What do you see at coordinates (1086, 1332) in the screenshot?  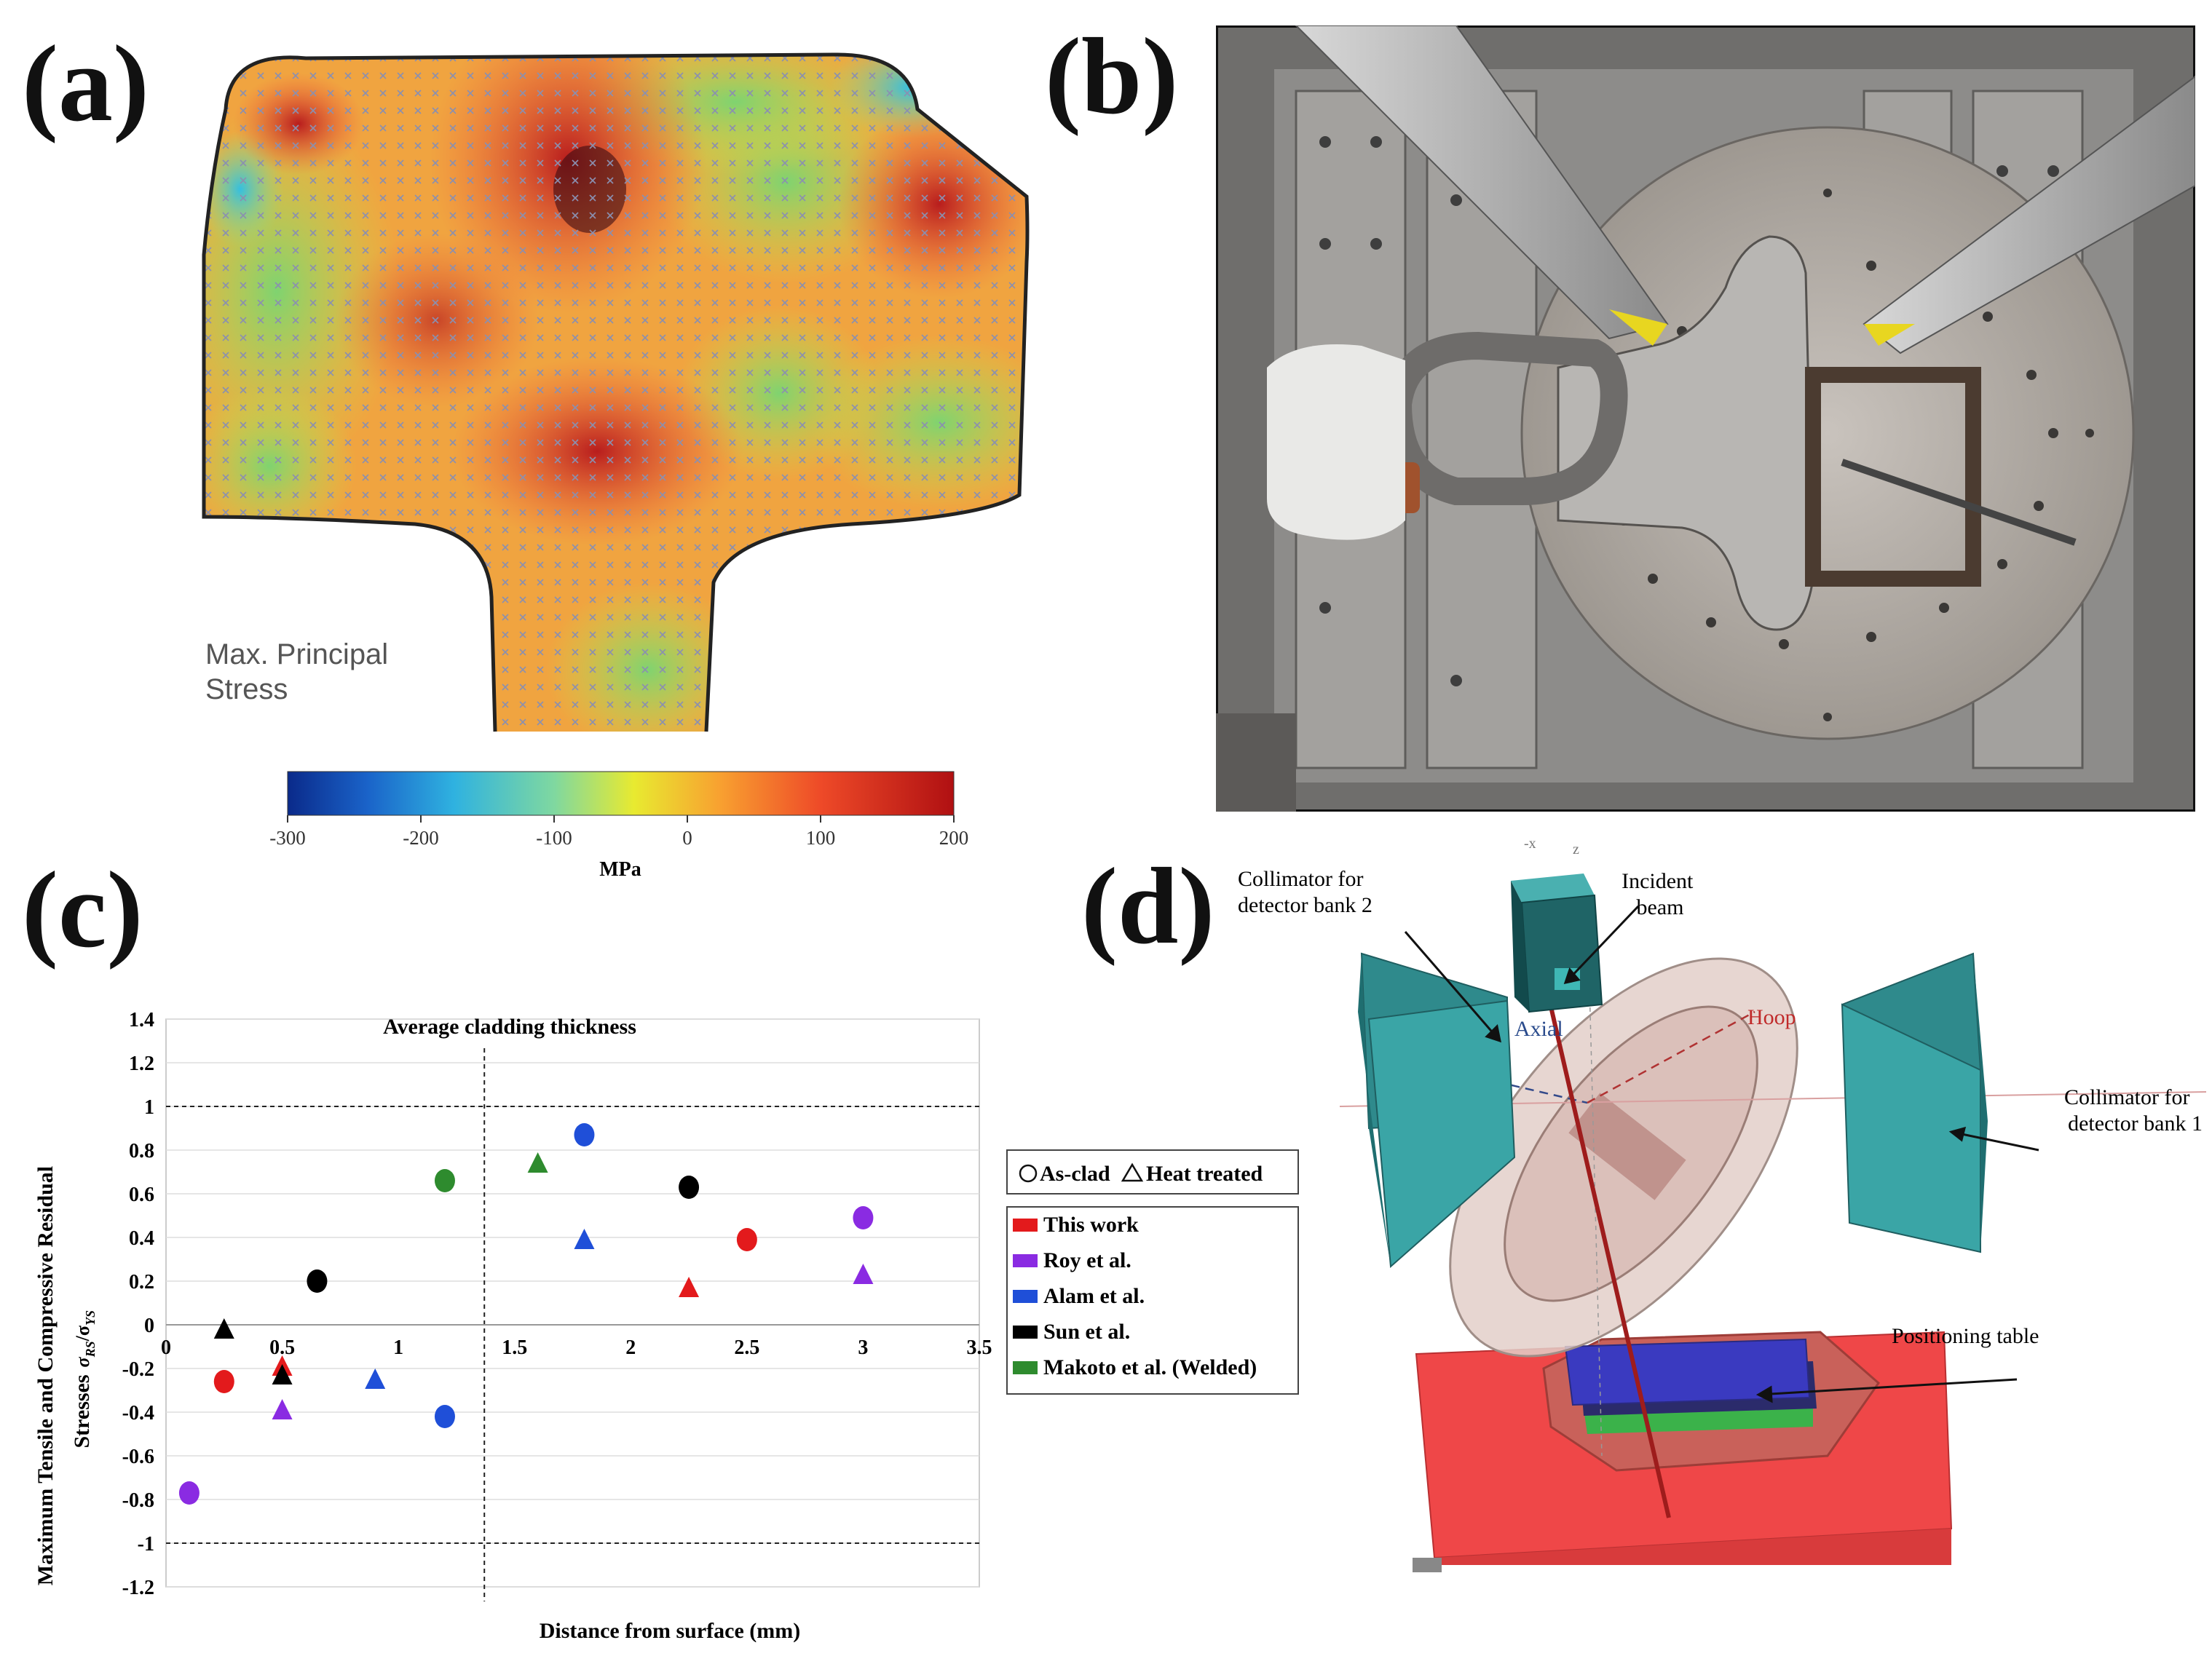 I see `legend-entry: Sun et al.` at bounding box center [1086, 1332].